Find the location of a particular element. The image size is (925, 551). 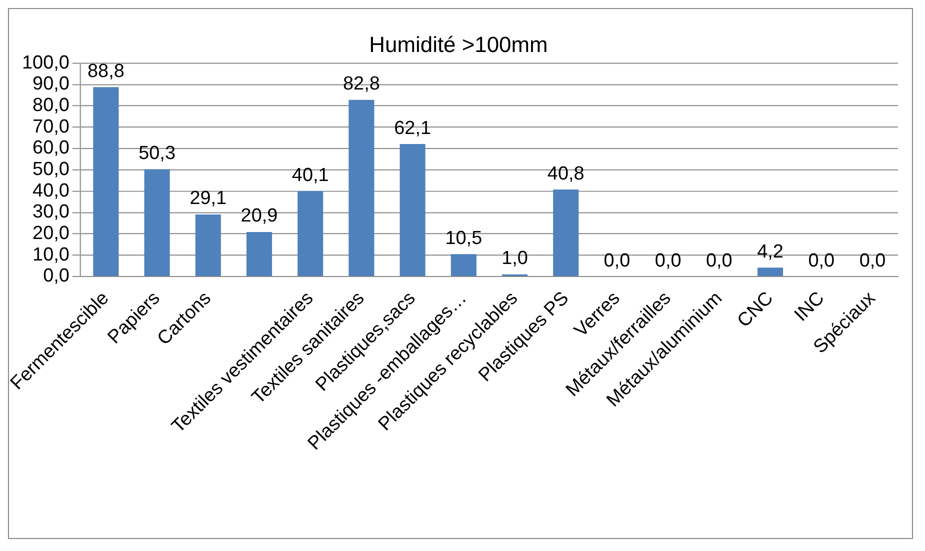

data-label: 29,1 is located at coordinates (208, 199).